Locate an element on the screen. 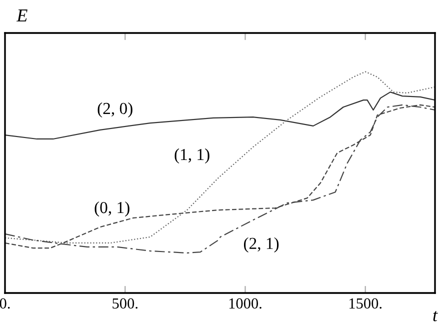 The height and width of the screenshot is (323, 439). x-axis-title: t is located at coordinates (435, 316).